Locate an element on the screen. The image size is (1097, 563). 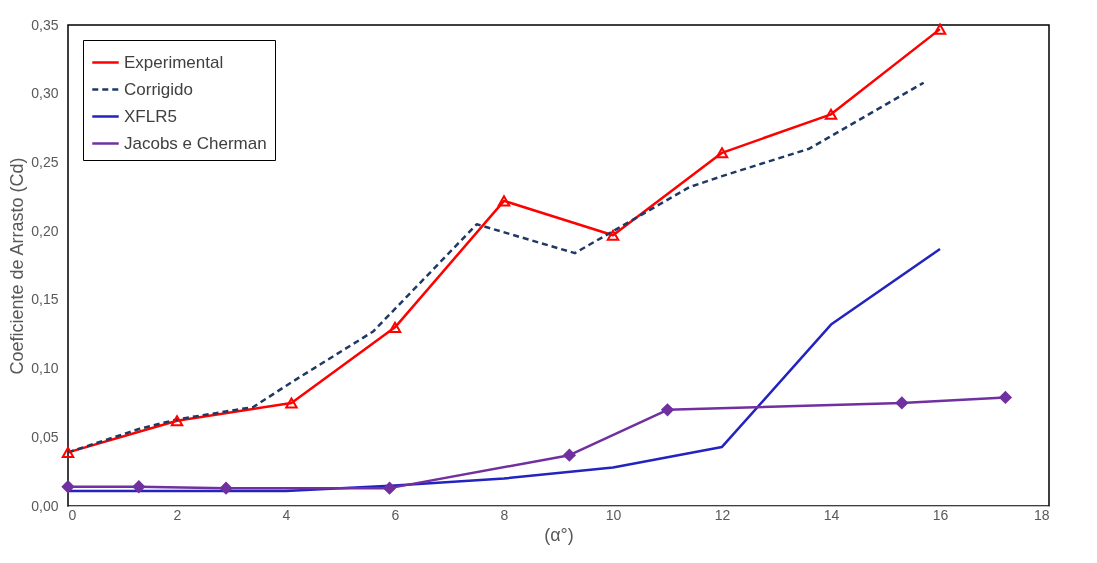
legend-label: Experimental is located at coordinates (174, 62).